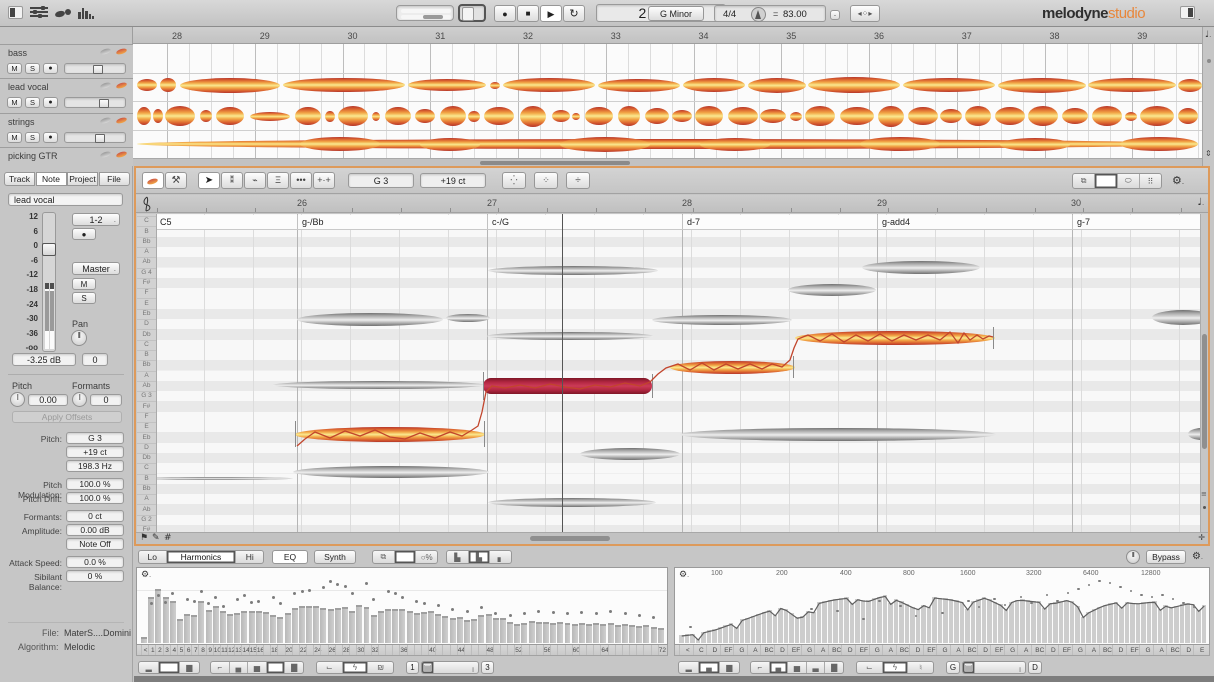 The width and height of the screenshot is (1214, 682). What do you see at coordinates (1204, 507) in the screenshot?
I see `editor-dot-icon` at bounding box center [1204, 507].